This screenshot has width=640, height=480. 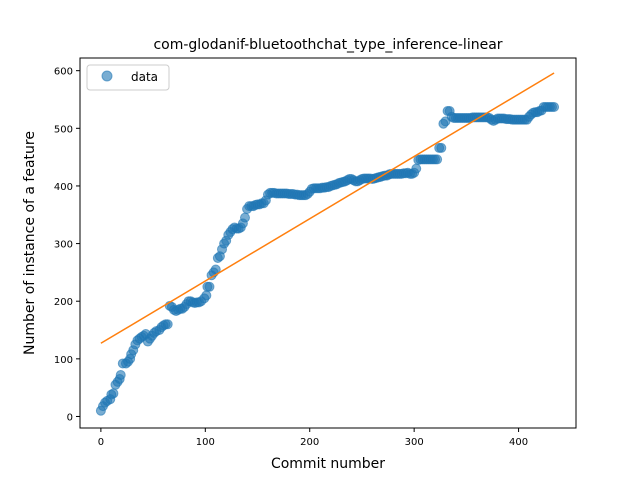 I want to click on y-tick-label: 200, so click(x=63, y=302).